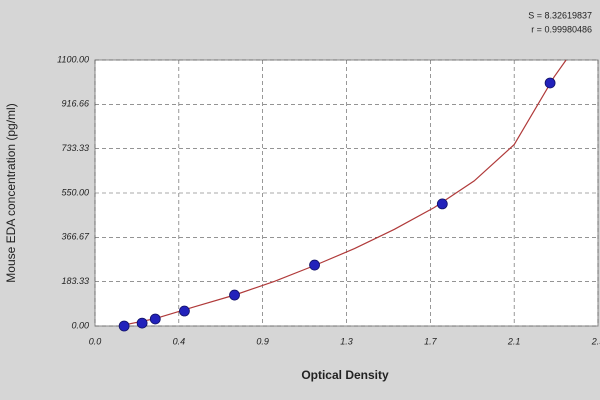  I want to click on y-tick-label: 183.33, so click(75, 281).